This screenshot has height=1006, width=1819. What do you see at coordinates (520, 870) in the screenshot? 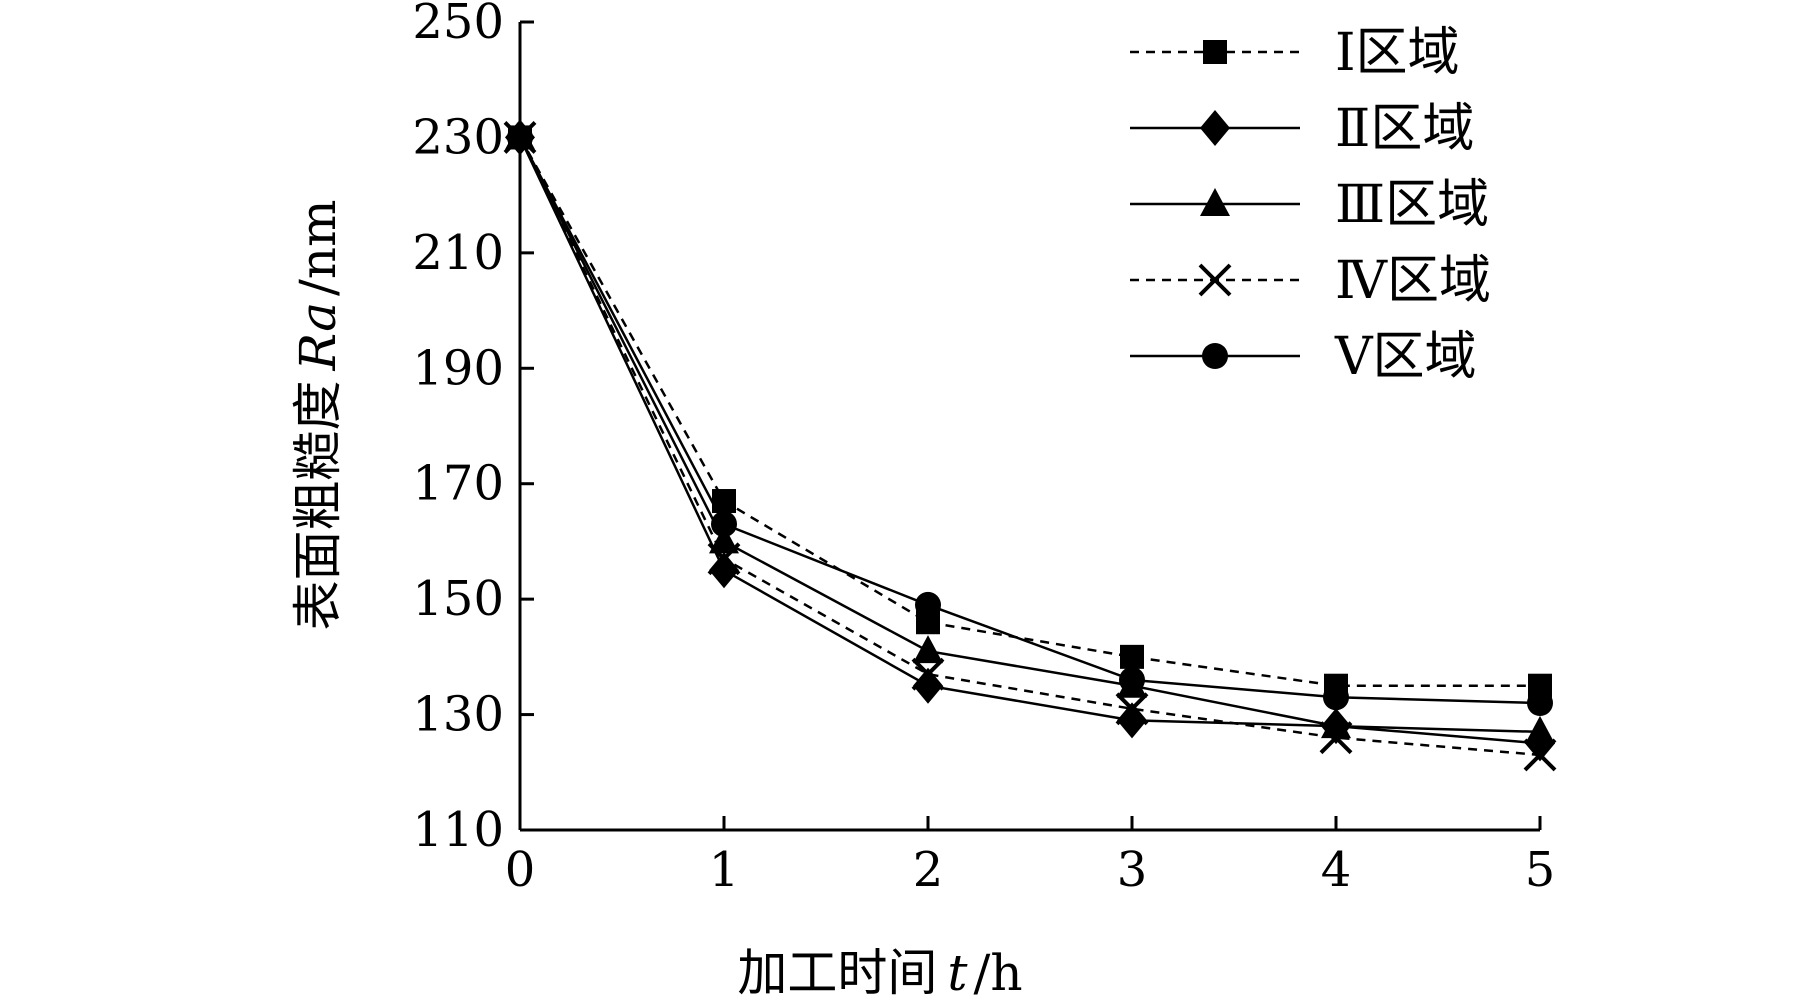
I see `x-tick-label: 0` at bounding box center [520, 870].